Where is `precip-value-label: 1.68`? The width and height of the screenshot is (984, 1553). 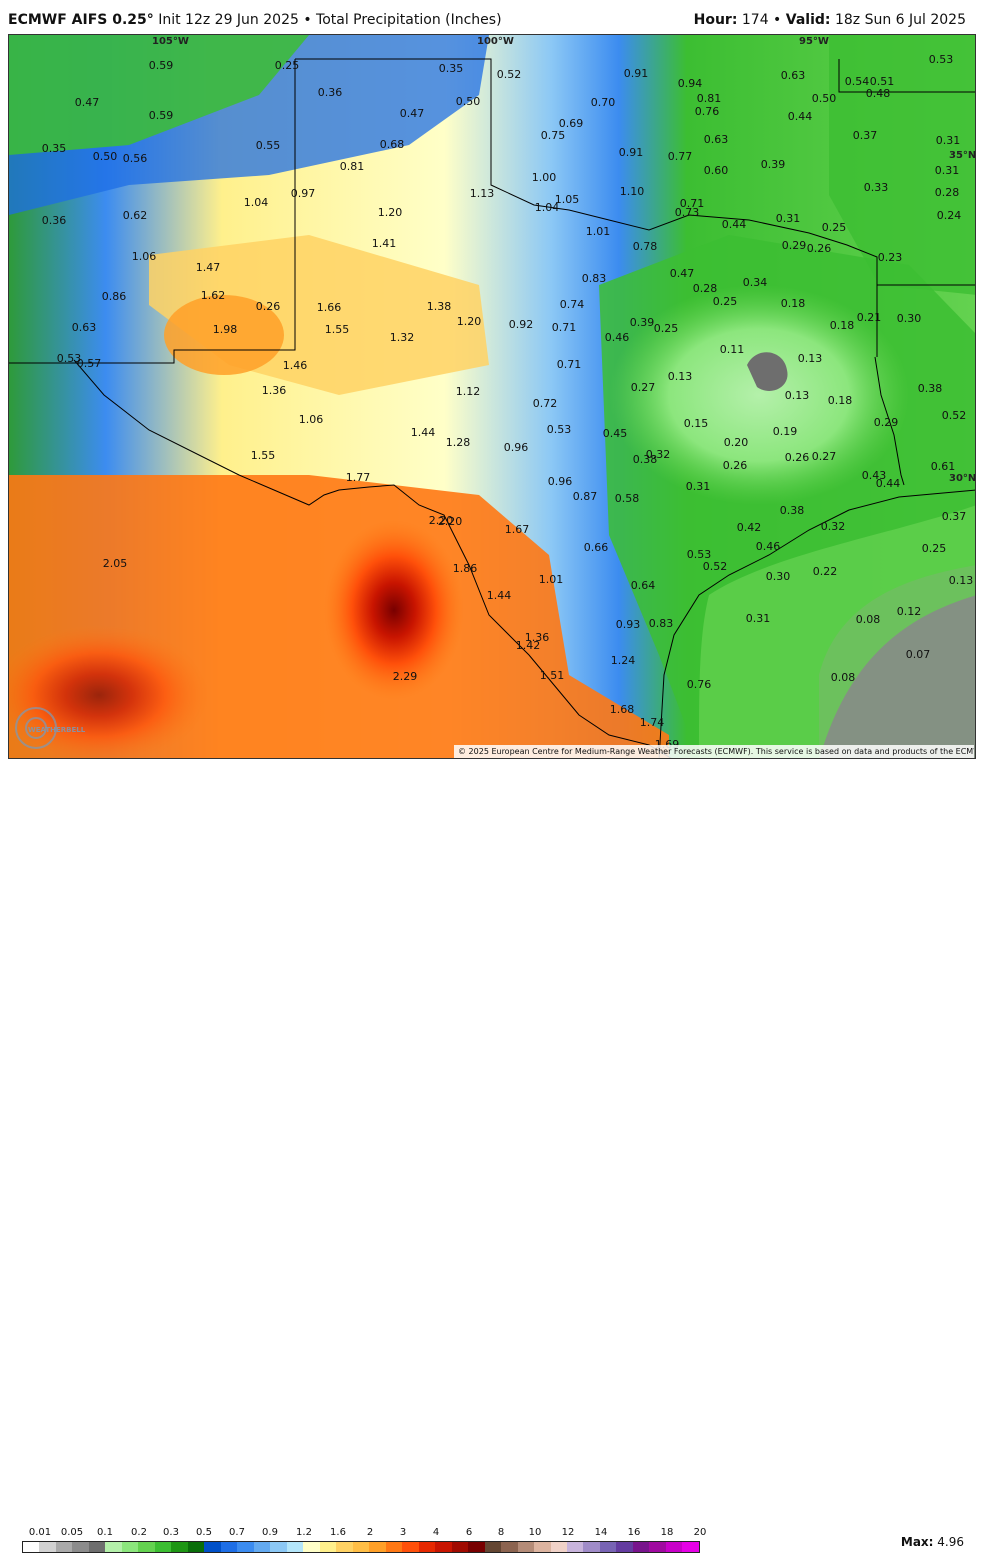 precip-value-label: 1.68 is located at coordinates (622, 709).